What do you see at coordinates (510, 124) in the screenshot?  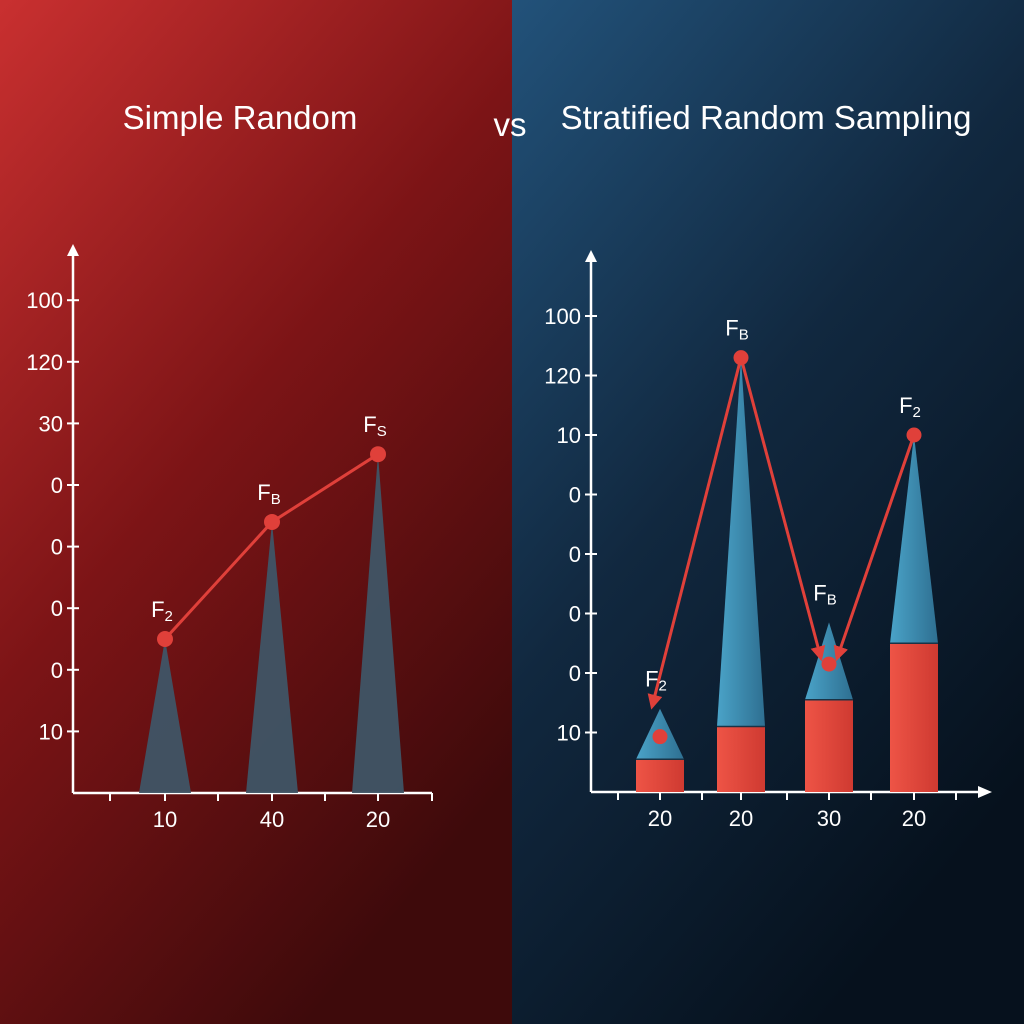 I see `vs-label: vs` at bounding box center [510, 124].